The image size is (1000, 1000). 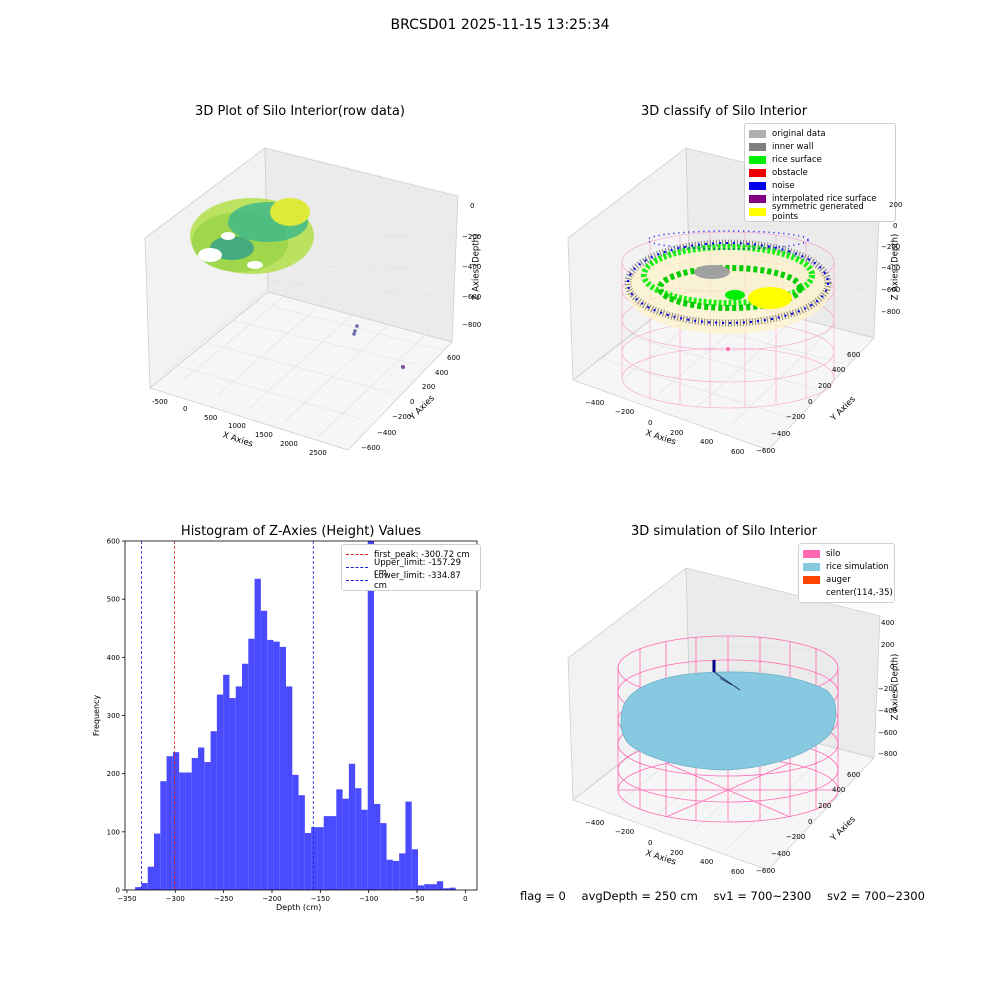 What do you see at coordinates (113, 716) in the screenshot?
I see `y-tick-label: 300` at bounding box center [113, 716].